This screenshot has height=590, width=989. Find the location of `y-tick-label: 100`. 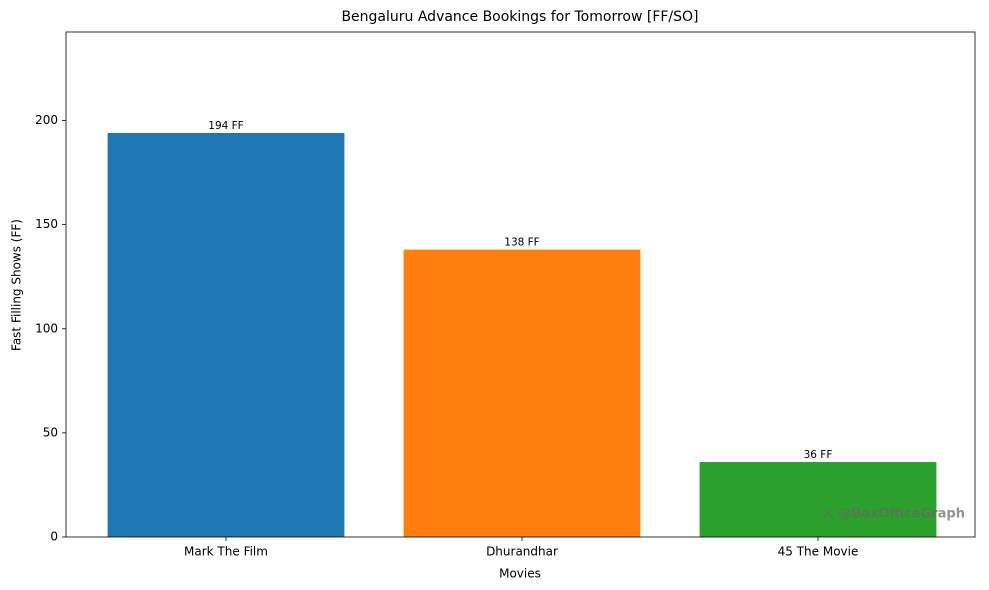

y-tick-label: 100 is located at coordinates (46, 328).